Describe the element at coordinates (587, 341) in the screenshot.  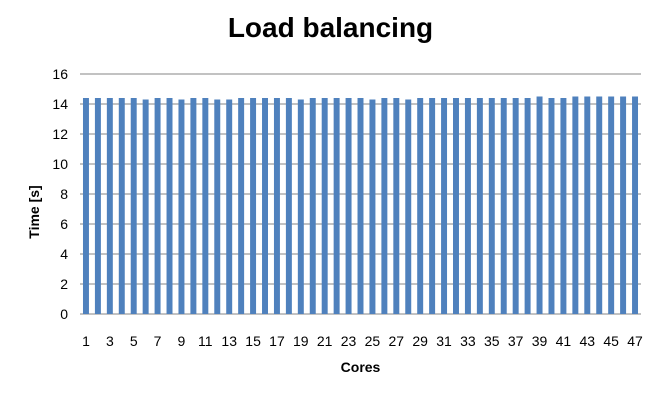
I see `x-tick-label: 43` at that location.